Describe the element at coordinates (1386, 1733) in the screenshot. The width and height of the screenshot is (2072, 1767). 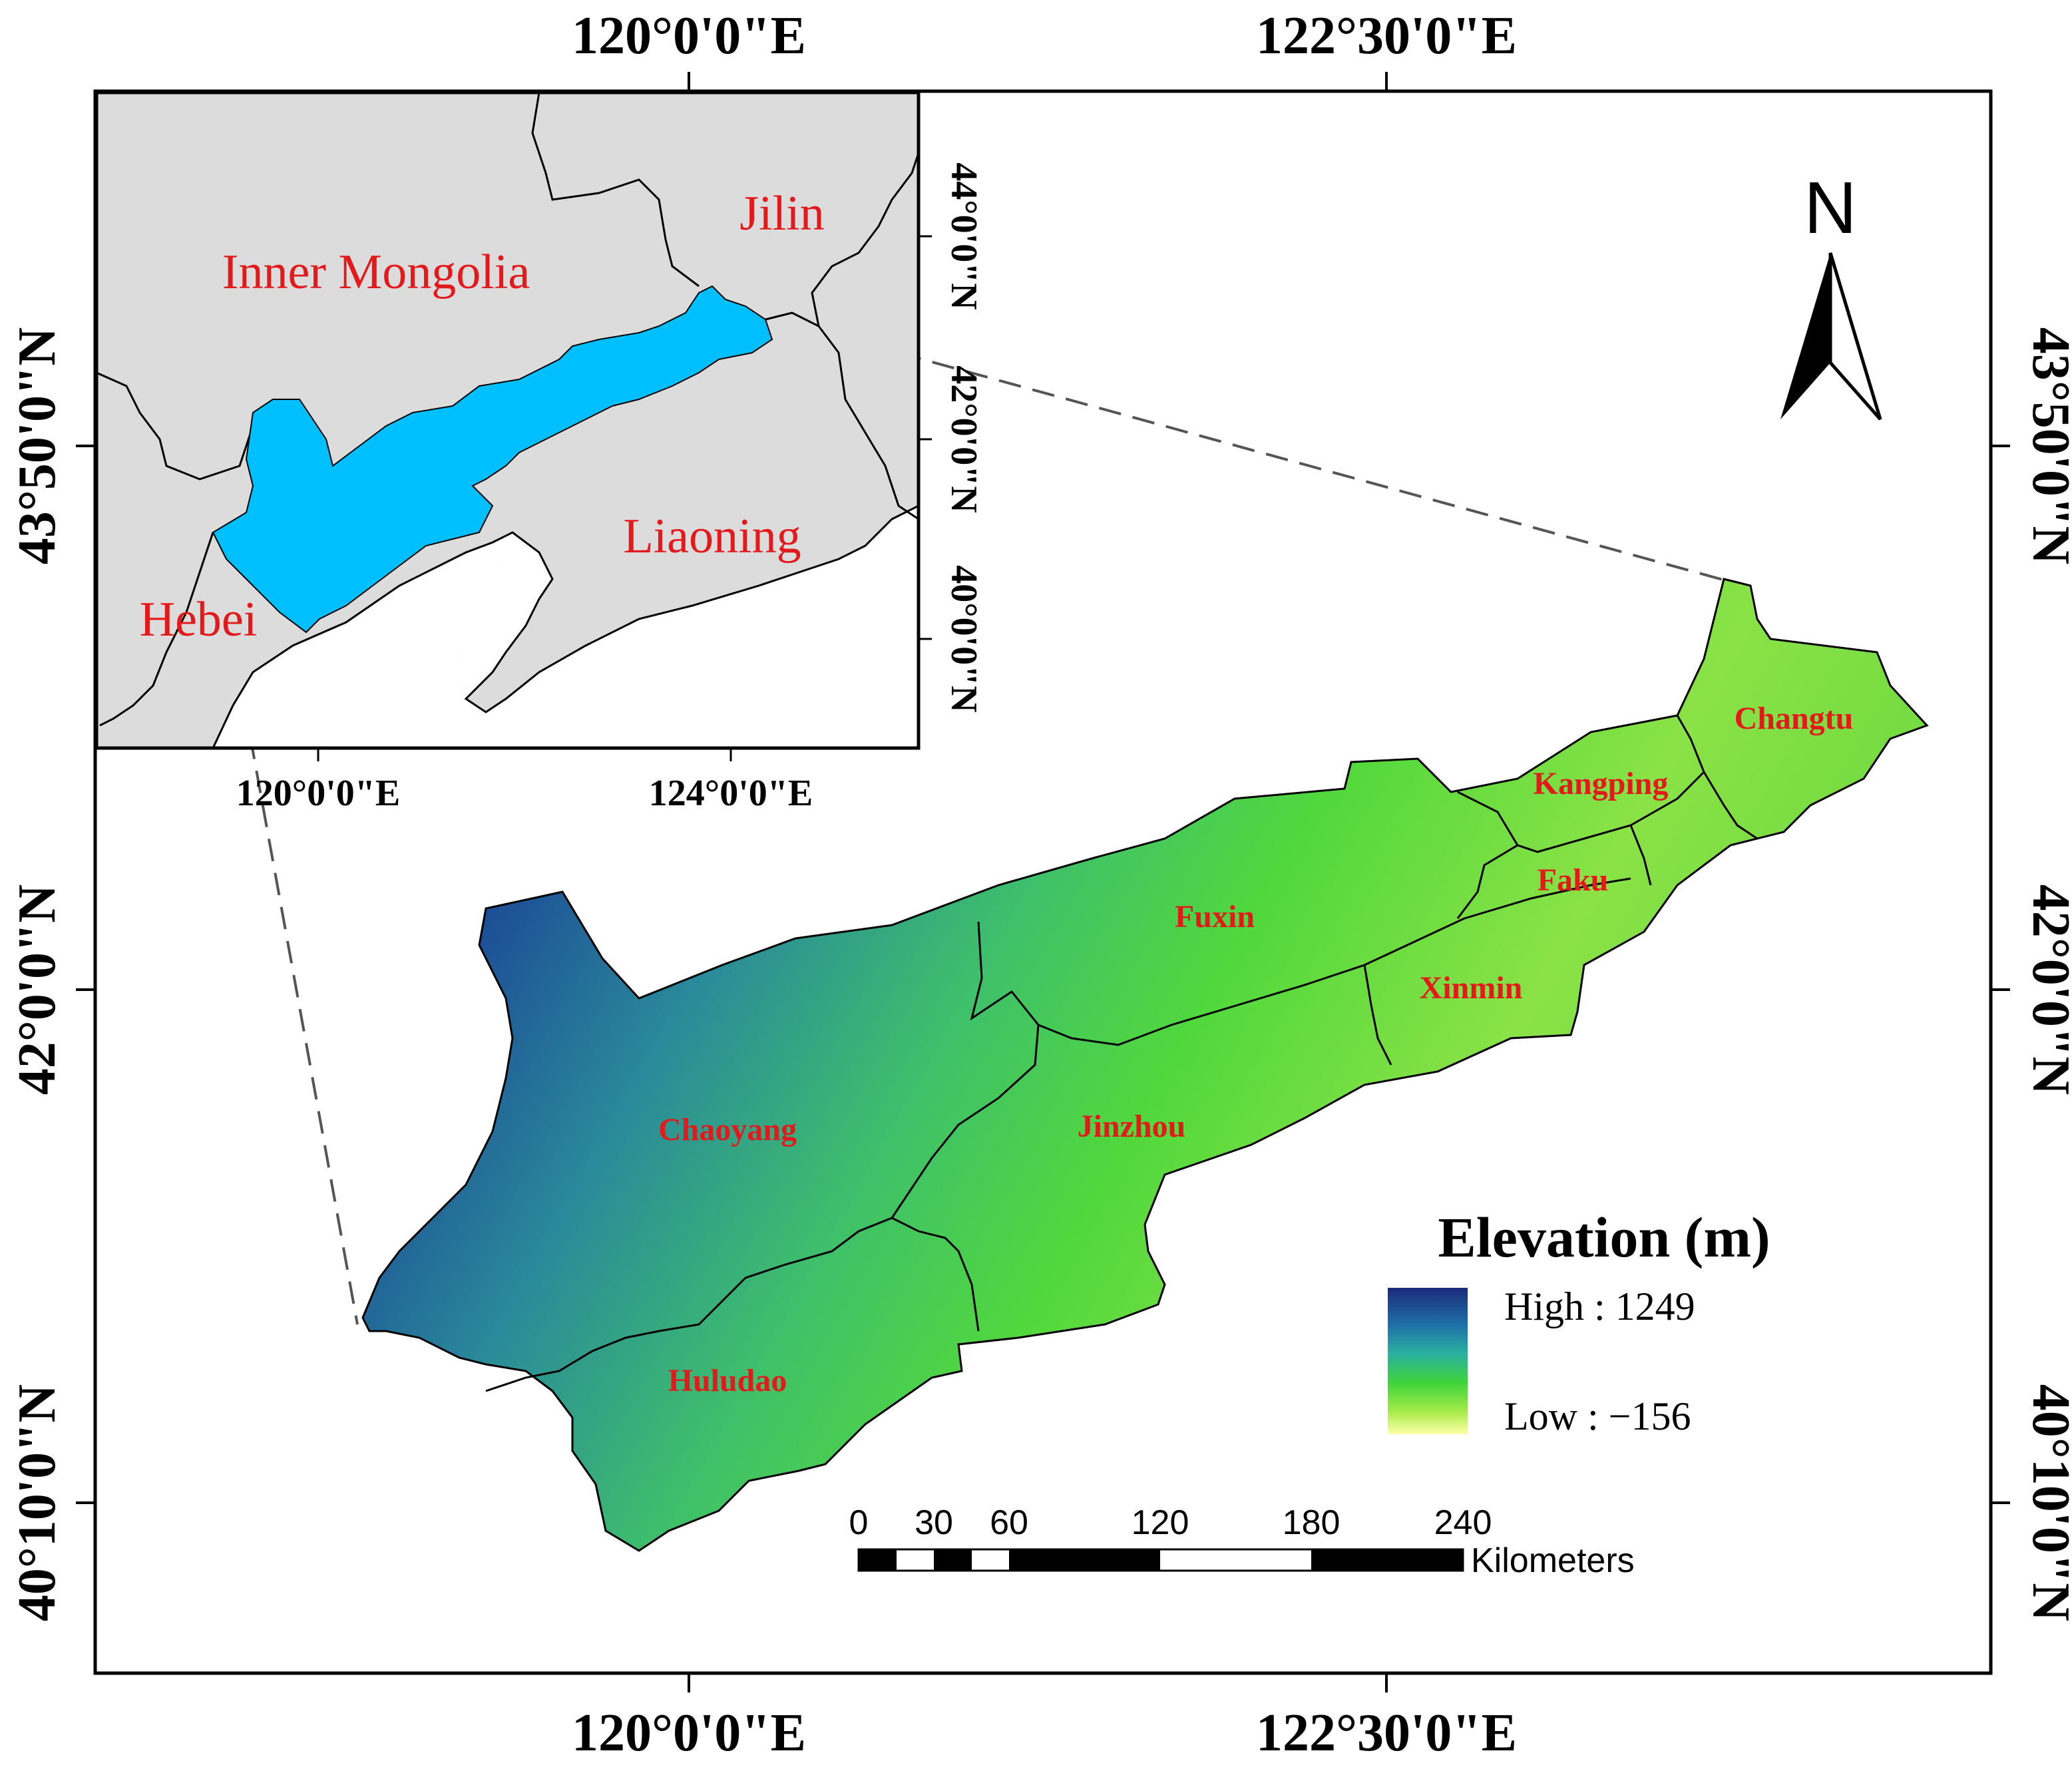
I see `frame-label-bottom-1: 122°30'0"E` at that location.